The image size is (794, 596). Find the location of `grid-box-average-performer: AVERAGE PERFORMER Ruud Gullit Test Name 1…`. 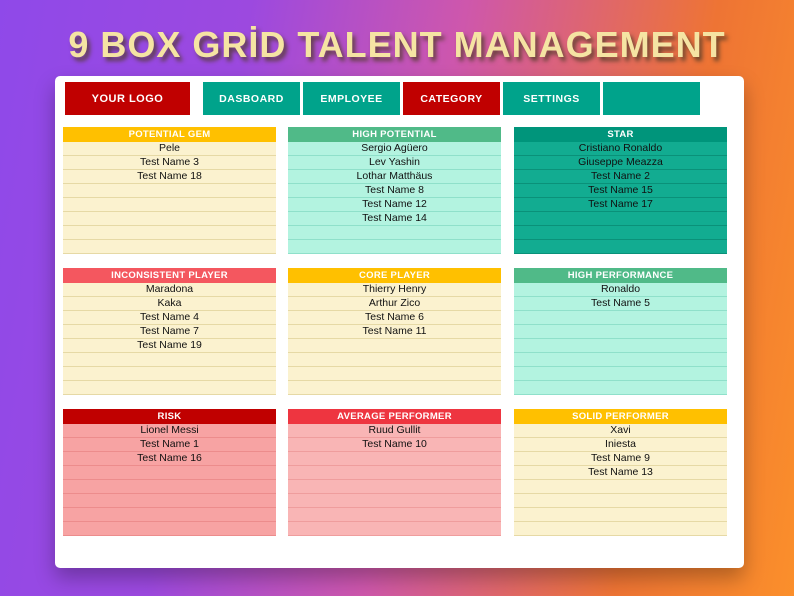

grid-box-average-performer: AVERAGE PERFORMER Ruud Gullit Test Name 1… is located at coordinates (394, 472).